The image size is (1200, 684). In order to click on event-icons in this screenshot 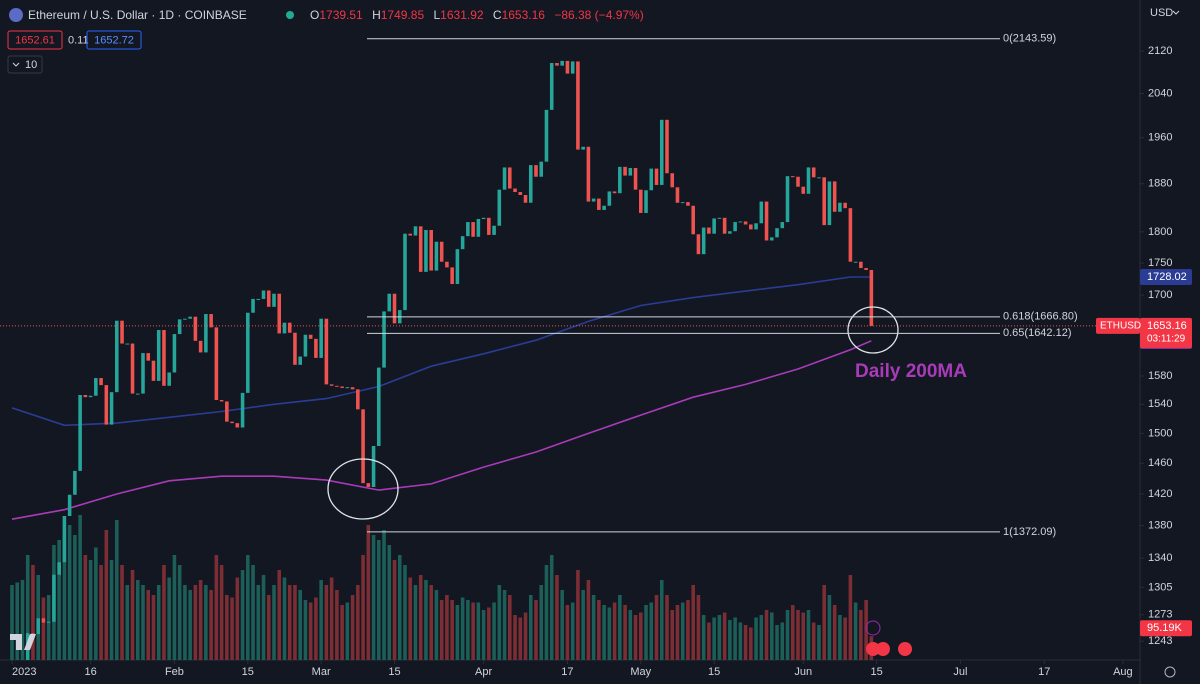, I will do `click(888, 638)`.